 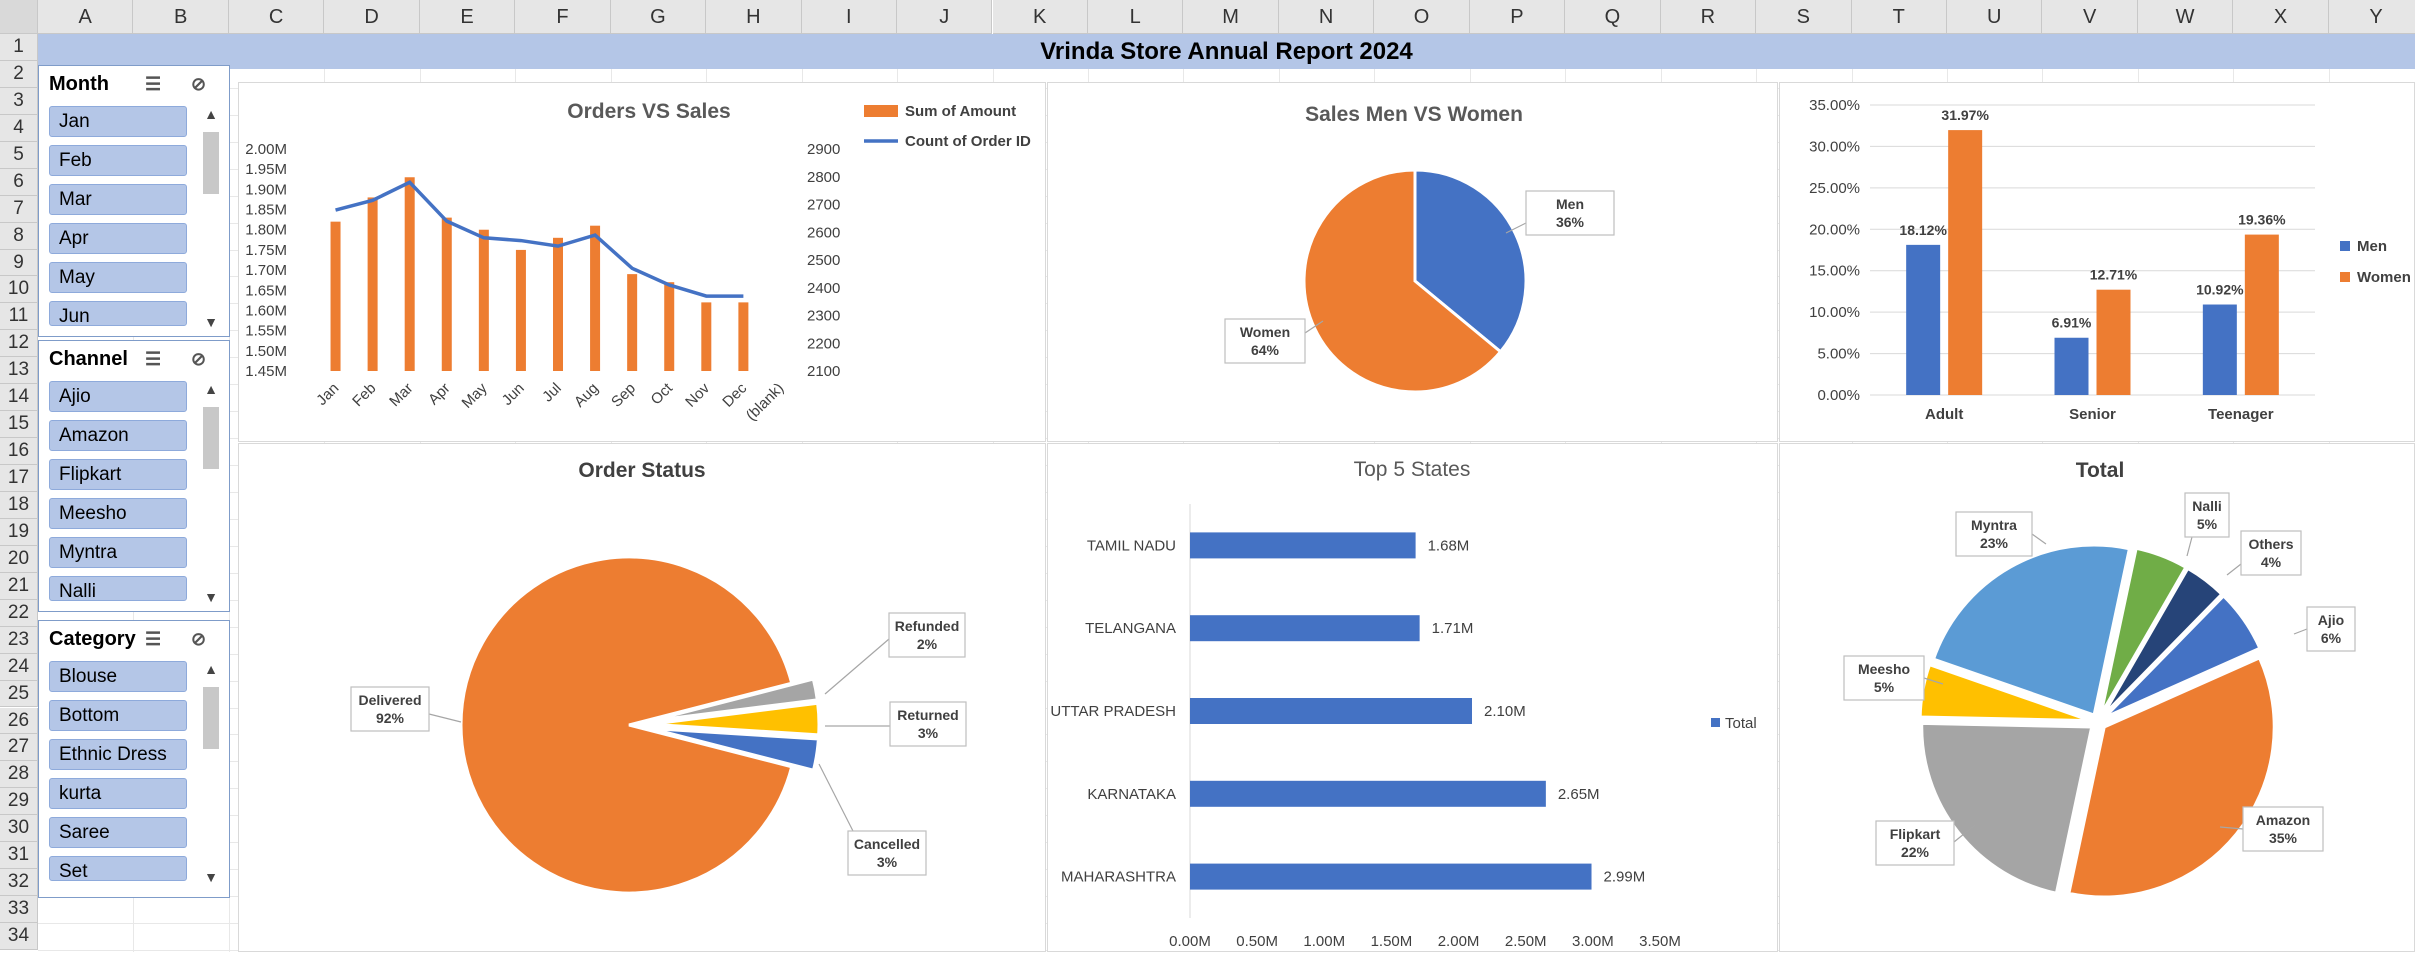 What do you see at coordinates (118, 435) in the screenshot?
I see `slicer-item-amazon: Amazon` at bounding box center [118, 435].